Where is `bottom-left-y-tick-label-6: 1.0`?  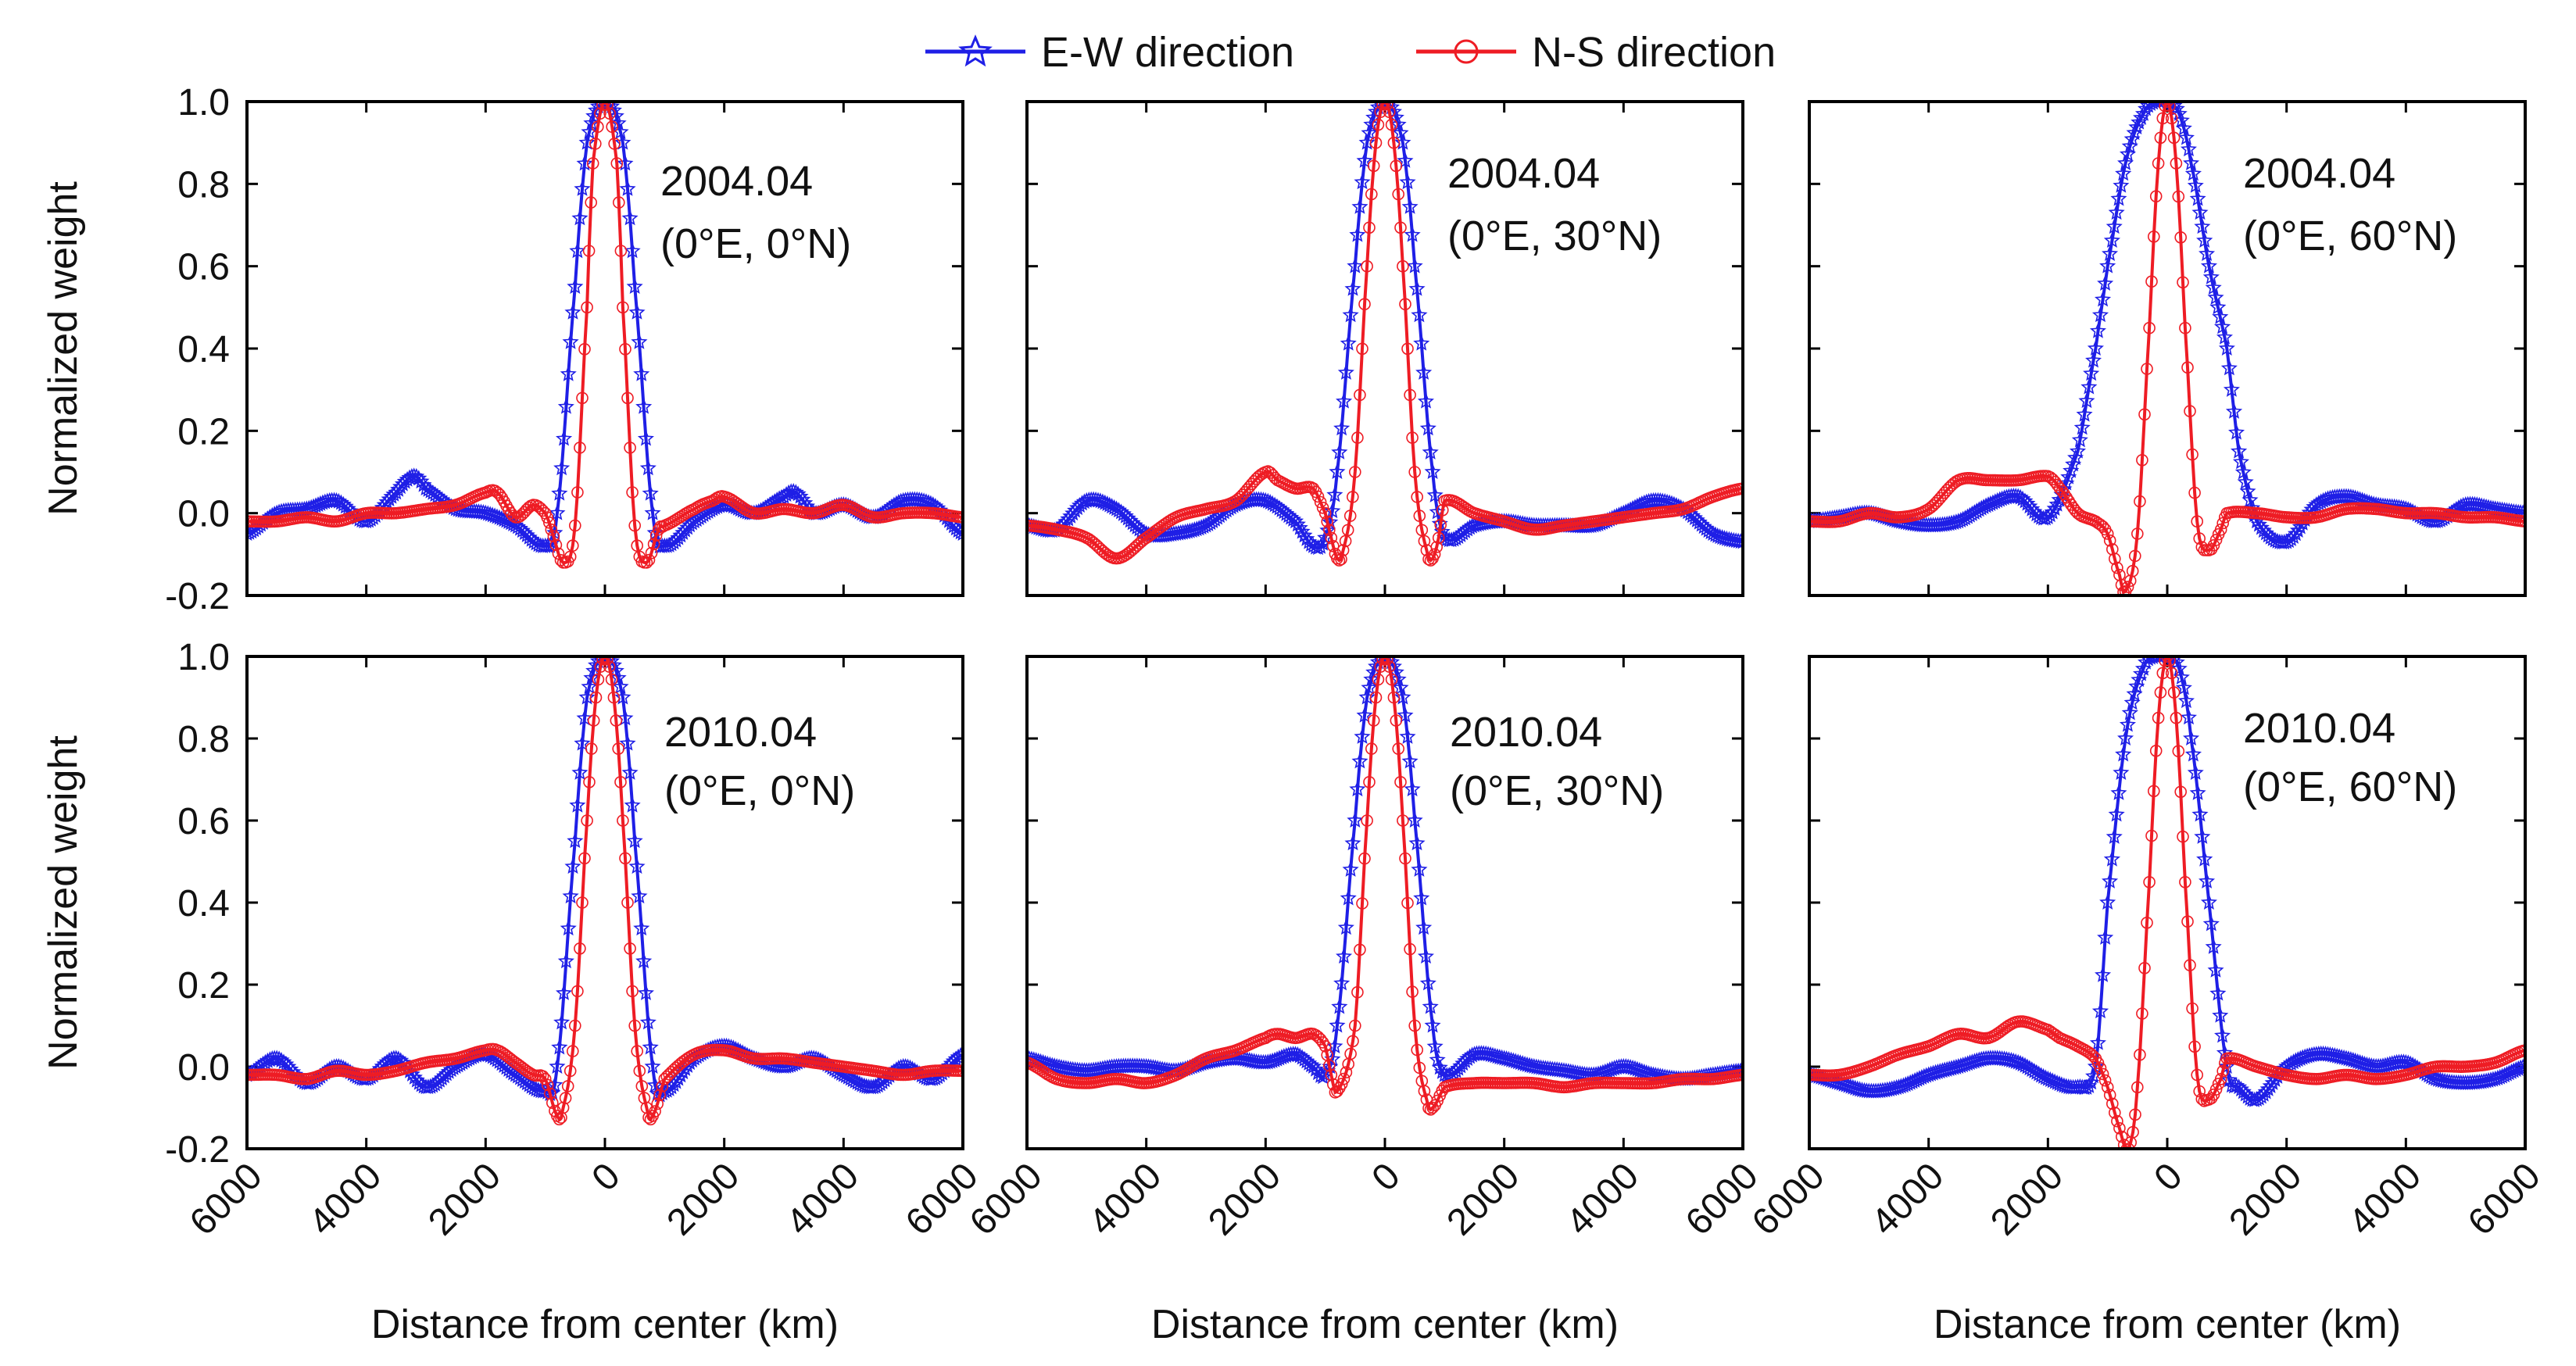
bottom-left-y-tick-label-6: 1.0 is located at coordinates (203, 658).